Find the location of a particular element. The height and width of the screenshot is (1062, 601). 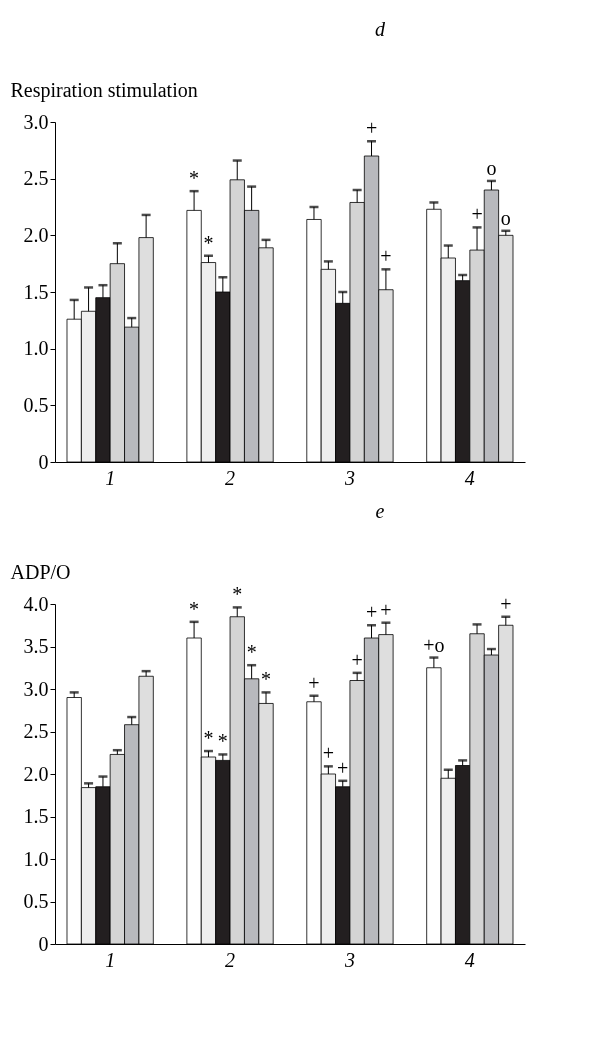

chart-title: d is located at coordinates (380, 29).